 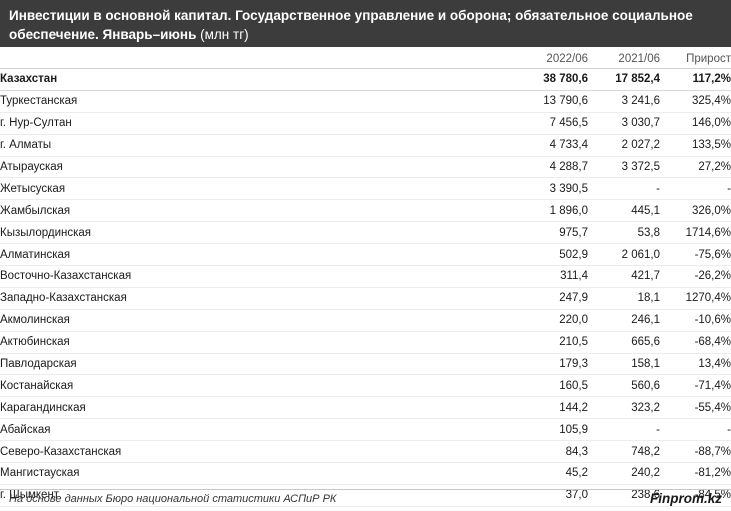 I want to click on column-header-2021: 2021/06, so click(x=624, y=59).